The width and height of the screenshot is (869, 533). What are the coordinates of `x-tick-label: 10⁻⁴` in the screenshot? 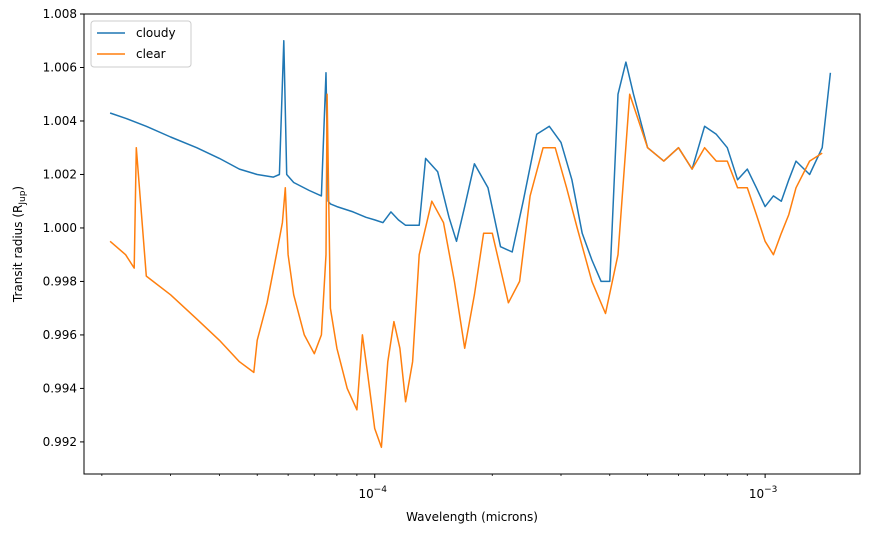 It's located at (372, 493).